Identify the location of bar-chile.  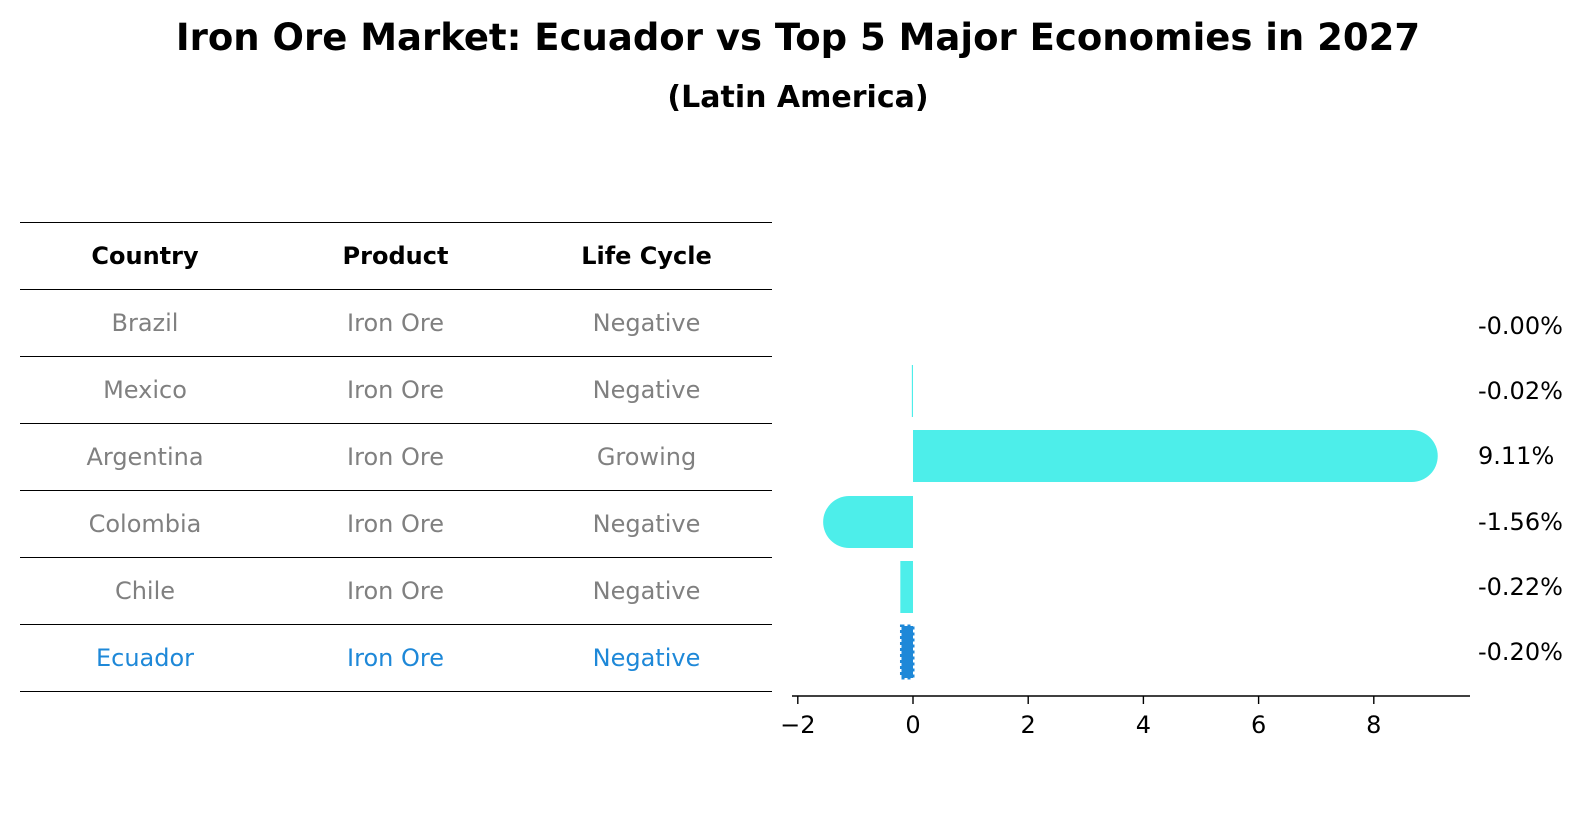
(906, 587).